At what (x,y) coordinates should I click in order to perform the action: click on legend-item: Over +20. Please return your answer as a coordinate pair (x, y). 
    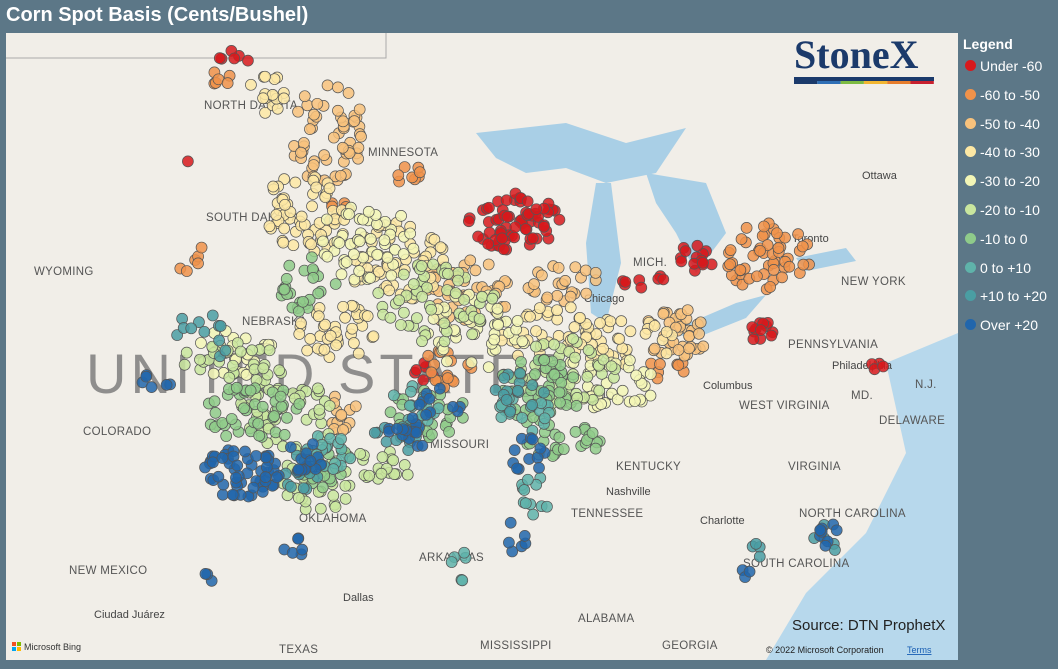
    Looking at the image, I should click on (1005, 331).